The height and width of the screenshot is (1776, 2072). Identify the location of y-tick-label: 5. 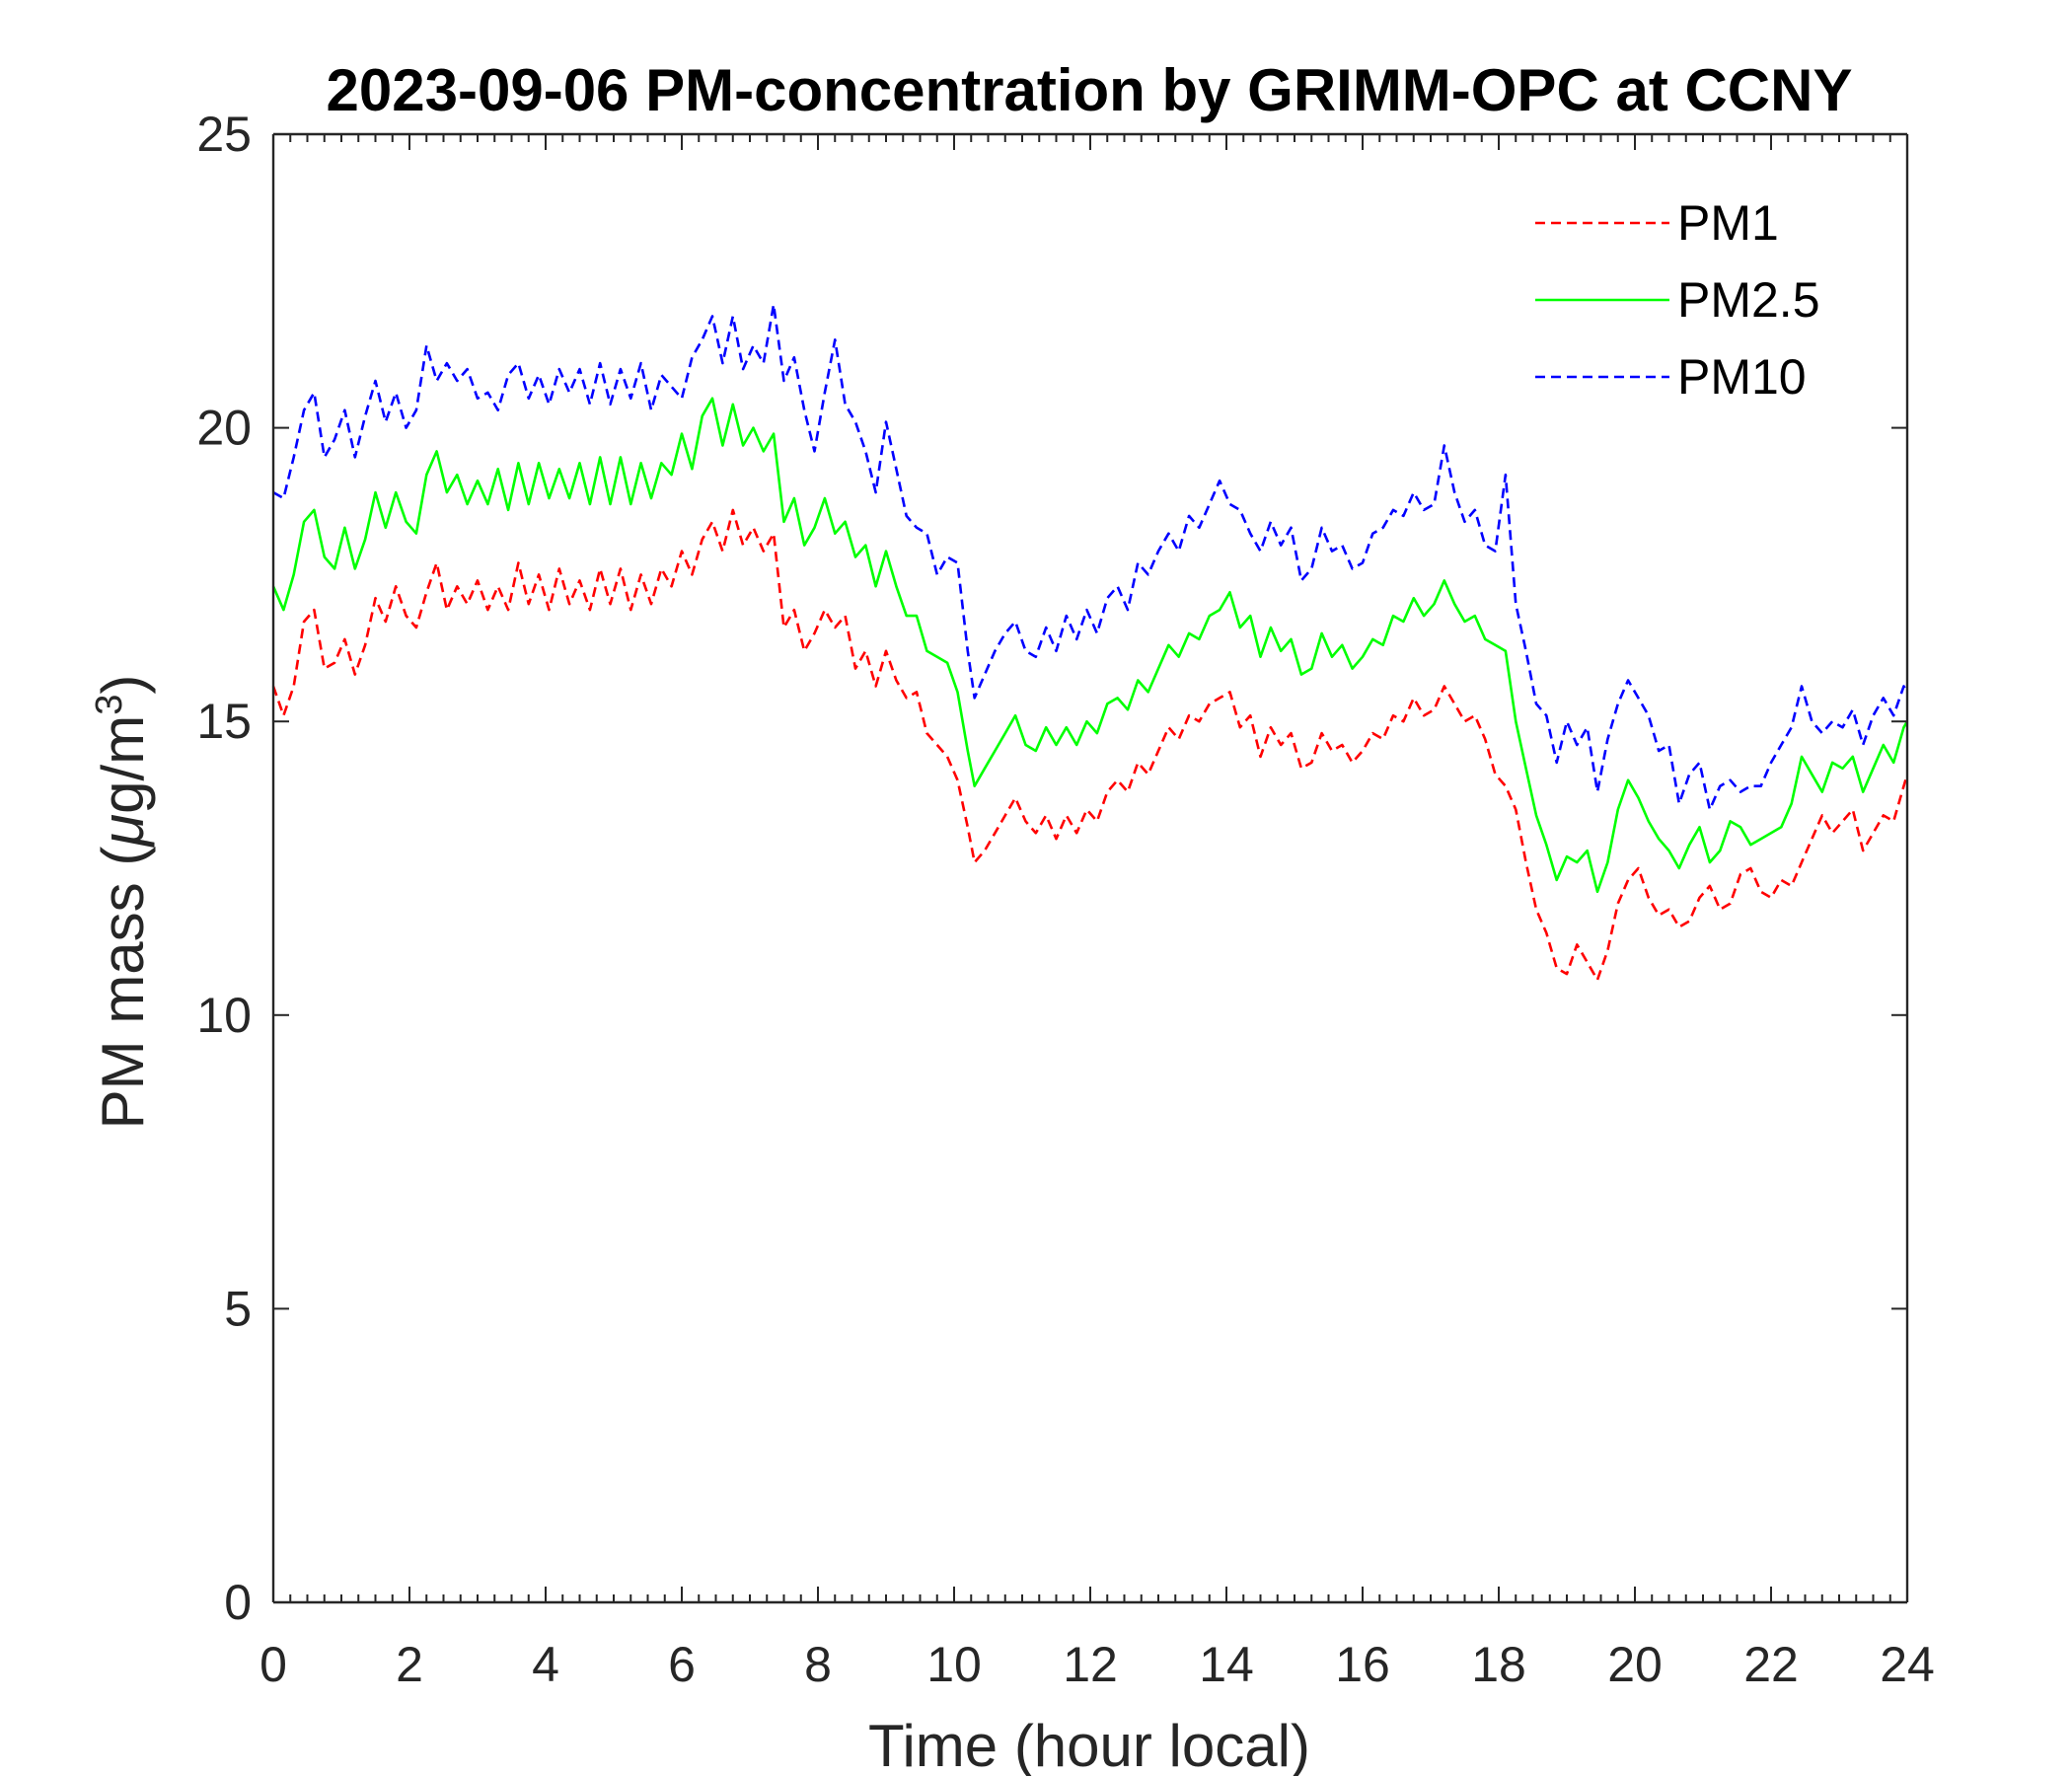
(238, 1308).